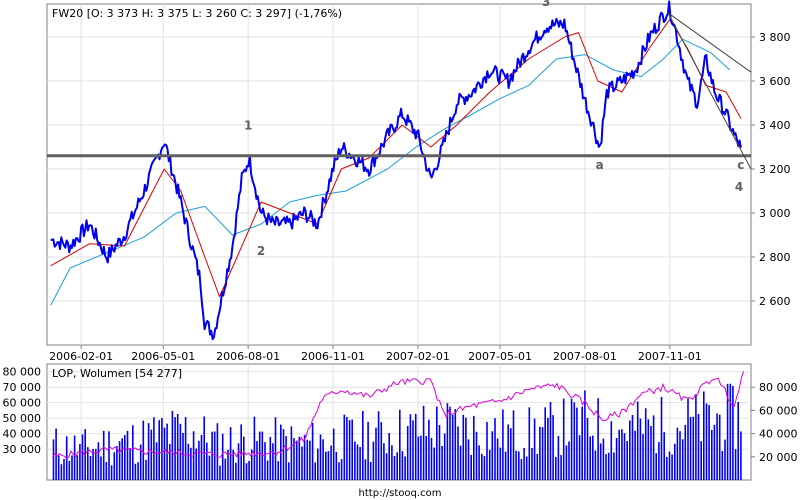  What do you see at coordinates (22, 387) in the screenshot?
I see `volume-left-y-tick-label: 70 000` at bounding box center [22, 387].